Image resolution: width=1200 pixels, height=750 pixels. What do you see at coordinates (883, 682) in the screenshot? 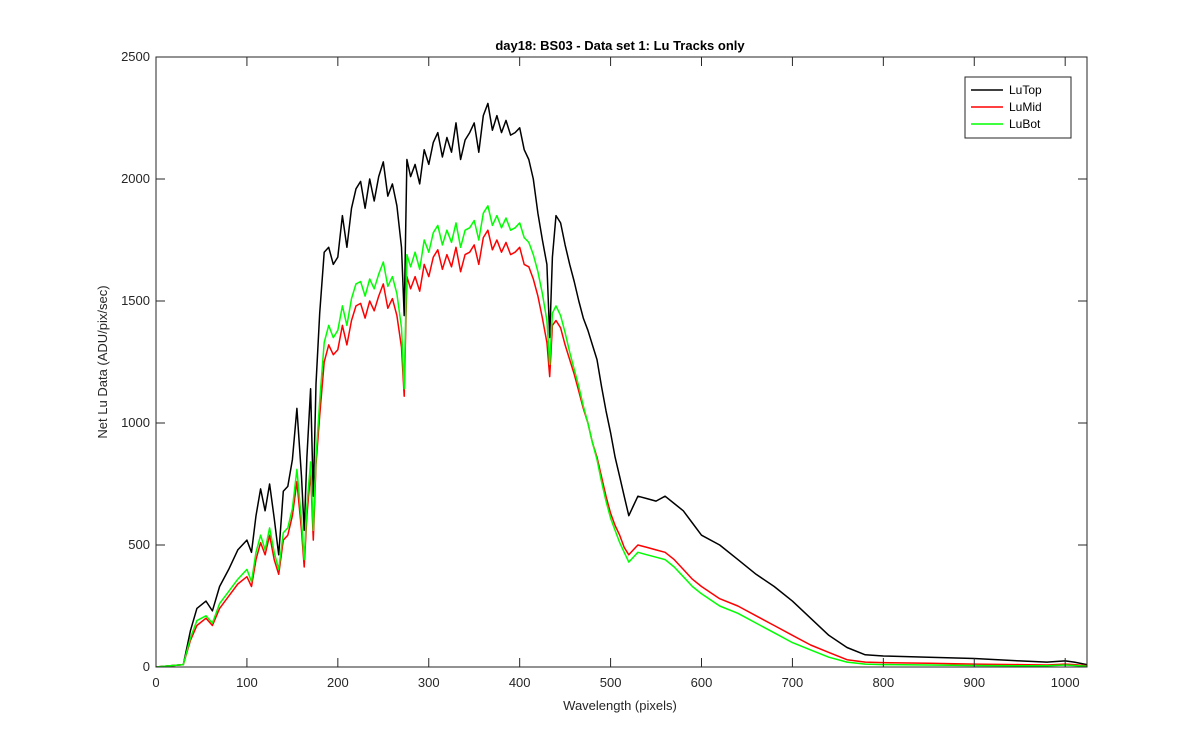
I see `x-tick-label: 800` at bounding box center [883, 682].